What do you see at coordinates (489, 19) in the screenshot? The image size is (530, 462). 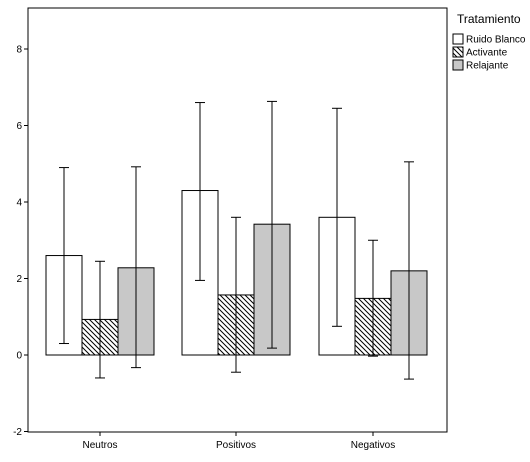 I see `legend-title: Tratamiento` at bounding box center [489, 19].